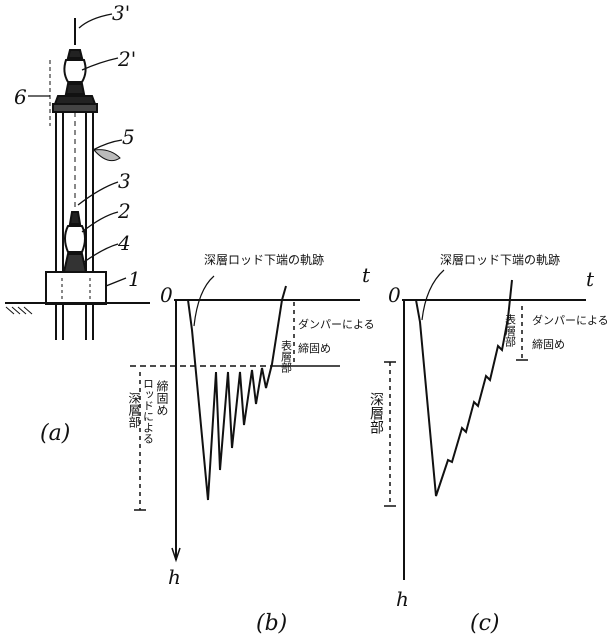 This screenshot has width=611, height=636. I want to click on right-label-b-2: 締固め, so click(314, 348).